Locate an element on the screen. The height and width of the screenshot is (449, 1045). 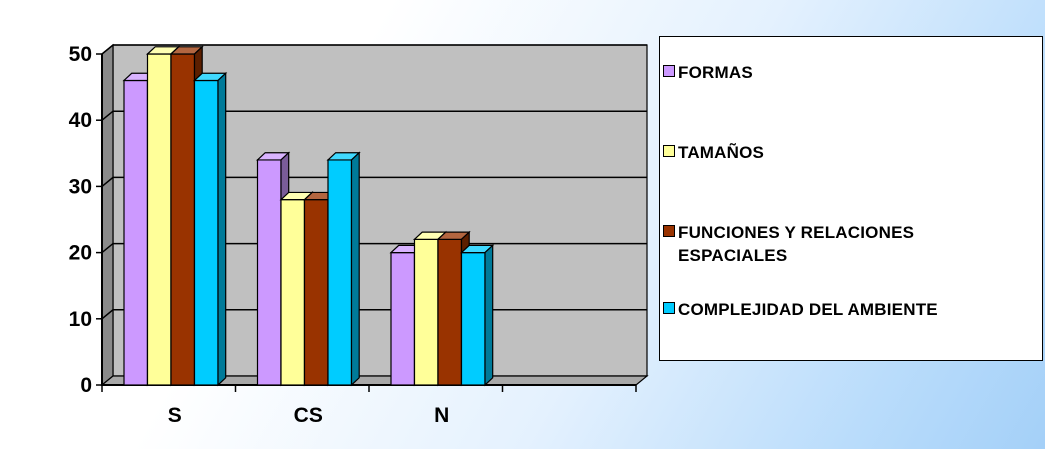
legend-label-tamanos: TAMAÑOS is located at coordinates (721, 152).